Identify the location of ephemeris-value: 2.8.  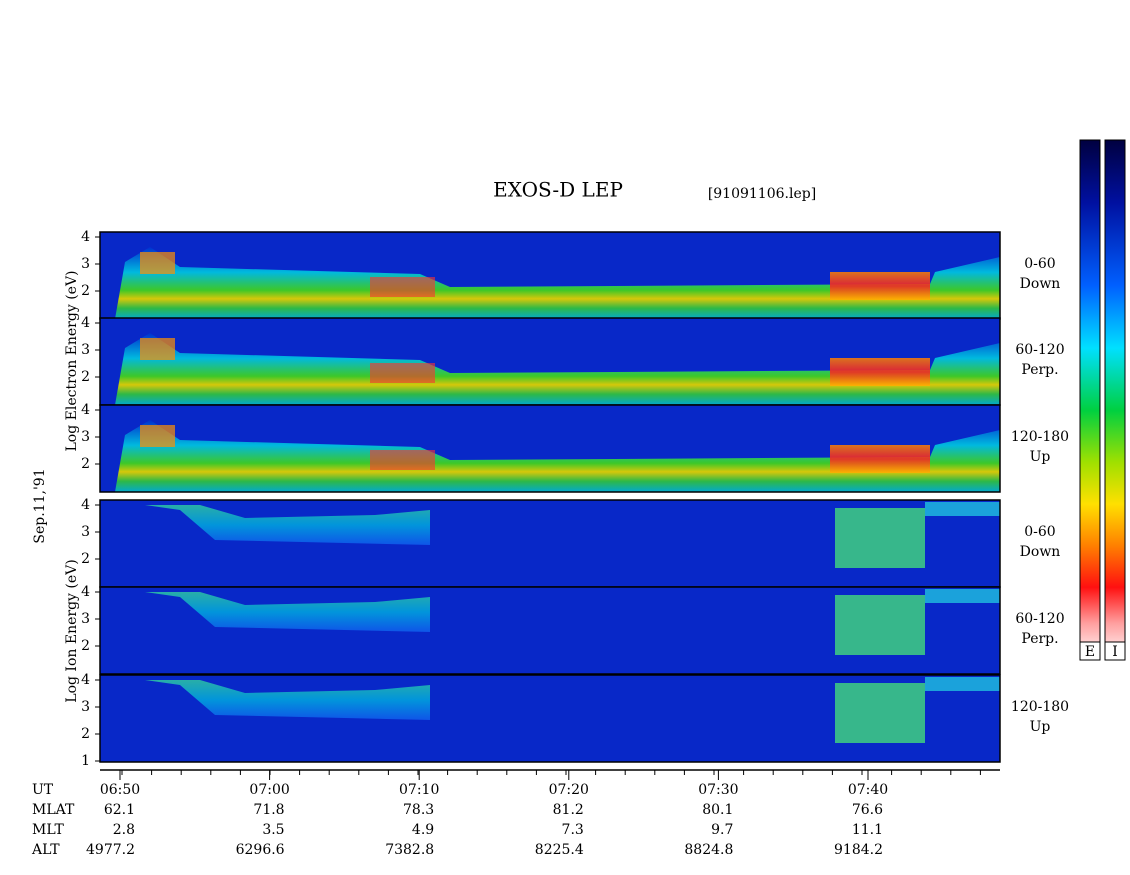
(124, 830).